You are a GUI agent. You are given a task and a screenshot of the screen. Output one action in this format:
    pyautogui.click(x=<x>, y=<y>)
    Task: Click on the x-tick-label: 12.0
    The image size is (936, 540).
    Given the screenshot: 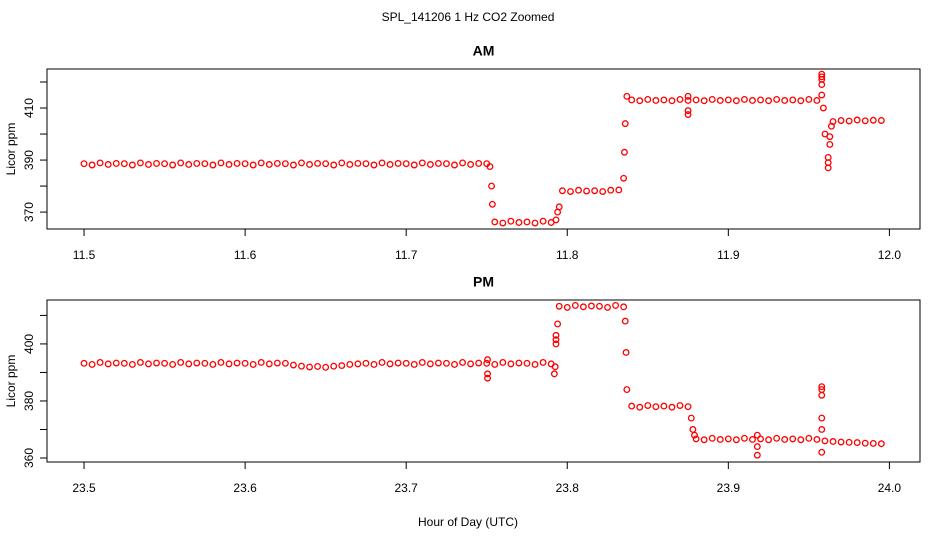 What is the action you would take?
    pyautogui.click(x=890, y=255)
    